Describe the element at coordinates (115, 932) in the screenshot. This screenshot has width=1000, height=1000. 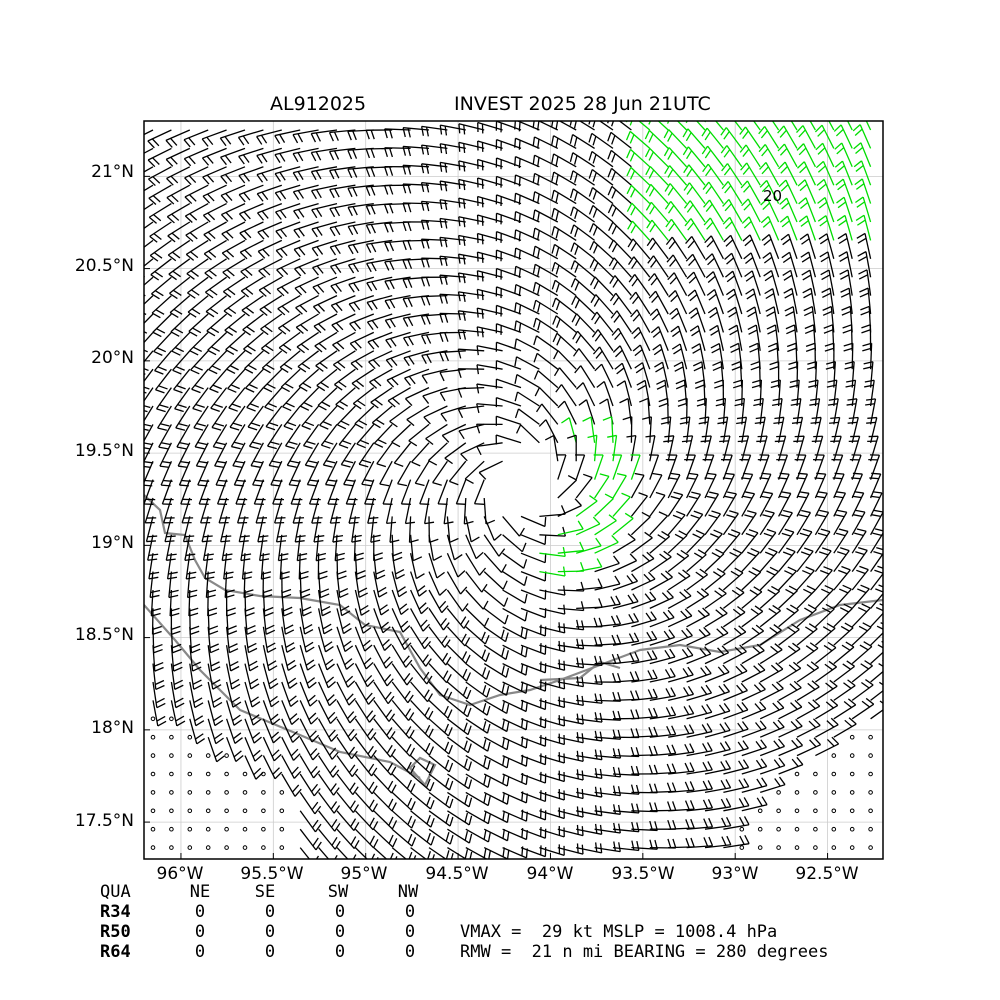
I see `row-label-r50: R50` at that location.